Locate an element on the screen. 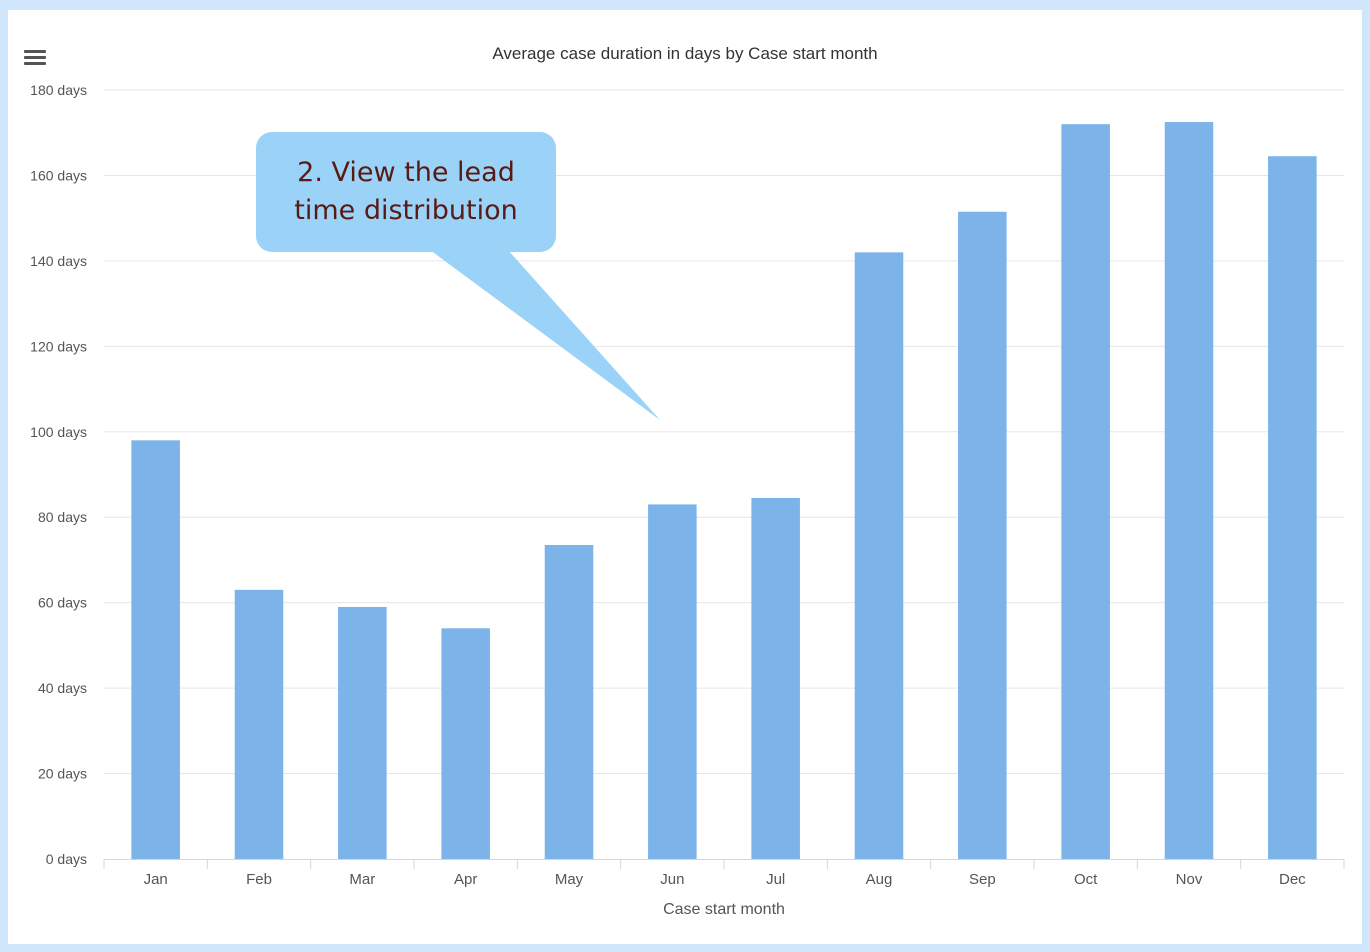  y-tick-label: 20 days is located at coordinates (62, 774).